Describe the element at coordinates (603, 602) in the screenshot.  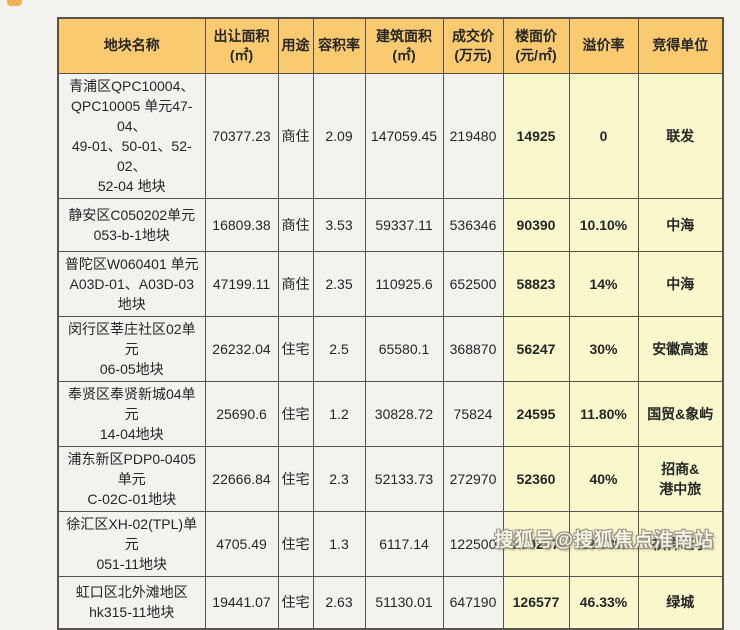
I see `premium-rate-cell: 46.33%` at that location.